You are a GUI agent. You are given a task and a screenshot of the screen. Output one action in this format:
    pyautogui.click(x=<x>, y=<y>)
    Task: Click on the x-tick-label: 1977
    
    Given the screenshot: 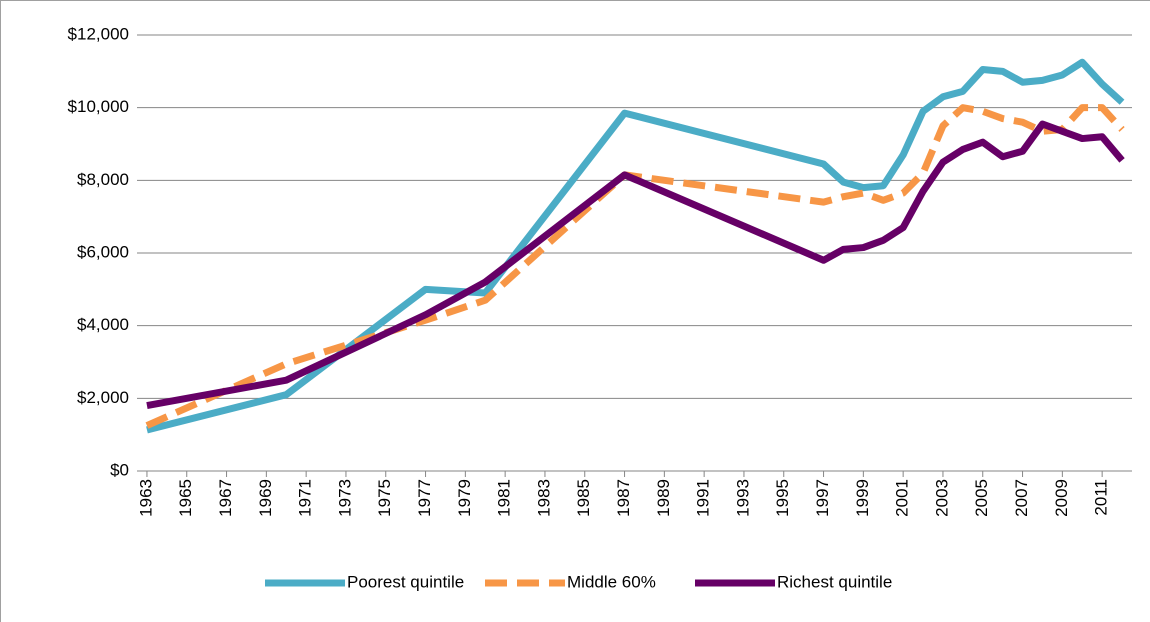 What is the action you would take?
    pyautogui.click(x=424, y=498)
    